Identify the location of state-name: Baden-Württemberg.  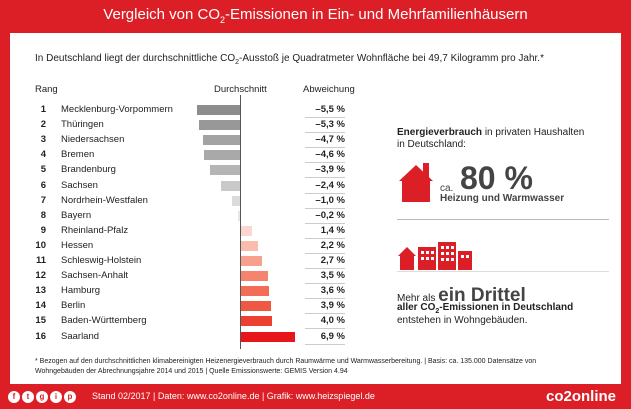
(104, 321).